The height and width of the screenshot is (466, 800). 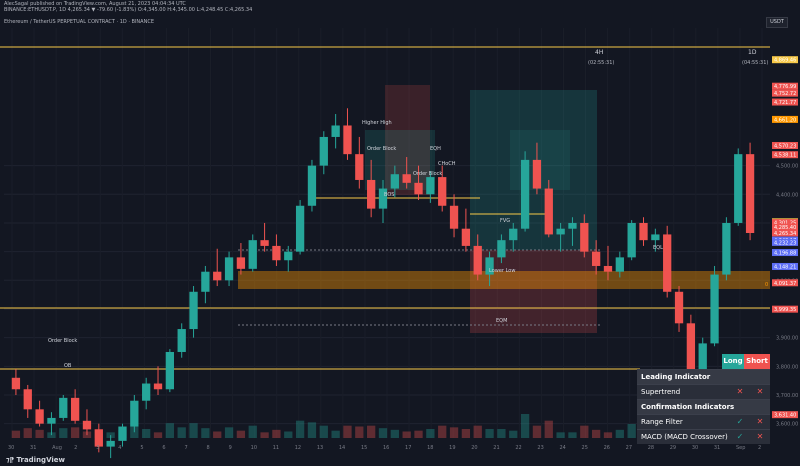 I want to click on price-label: 3,631.40, so click(x=785, y=416).